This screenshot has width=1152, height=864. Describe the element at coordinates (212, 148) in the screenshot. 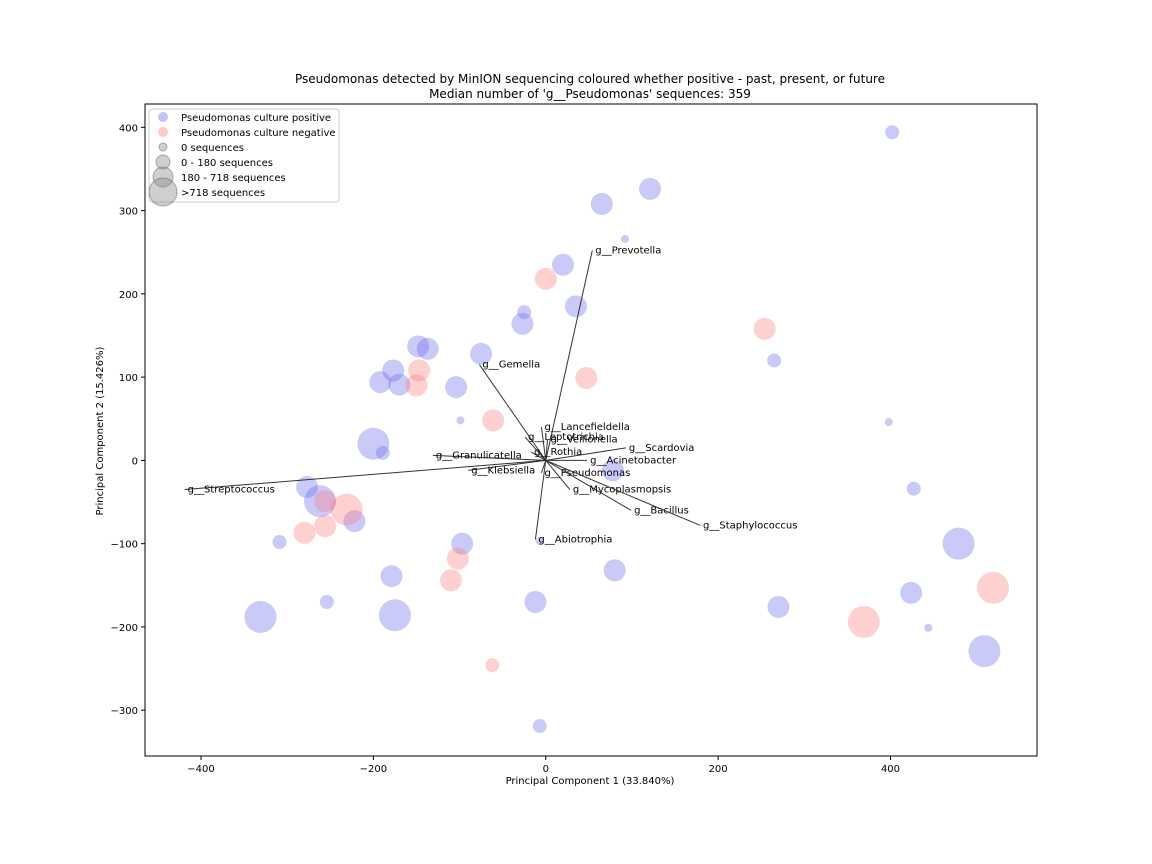

I see `legend-label: 0 sequences` at that location.